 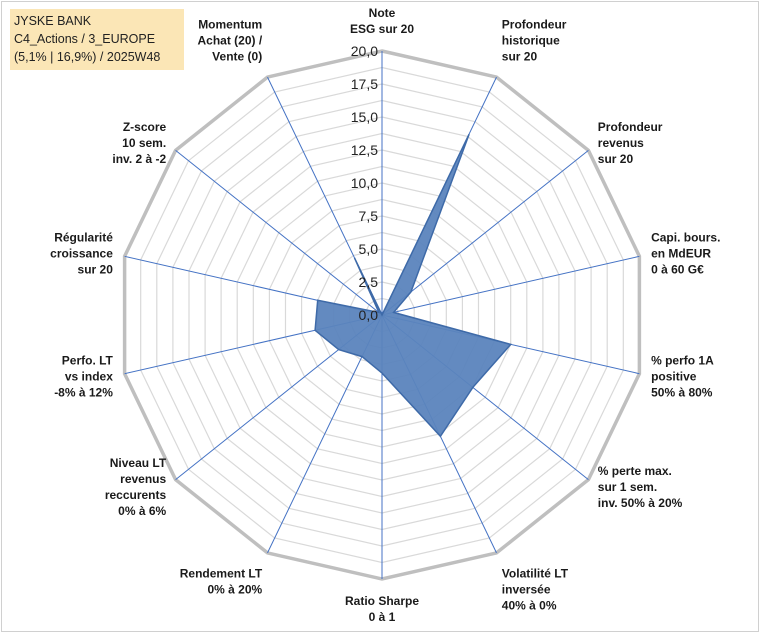 I want to click on category-label-line: 0 à 60 G€, so click(x=677, y=270).